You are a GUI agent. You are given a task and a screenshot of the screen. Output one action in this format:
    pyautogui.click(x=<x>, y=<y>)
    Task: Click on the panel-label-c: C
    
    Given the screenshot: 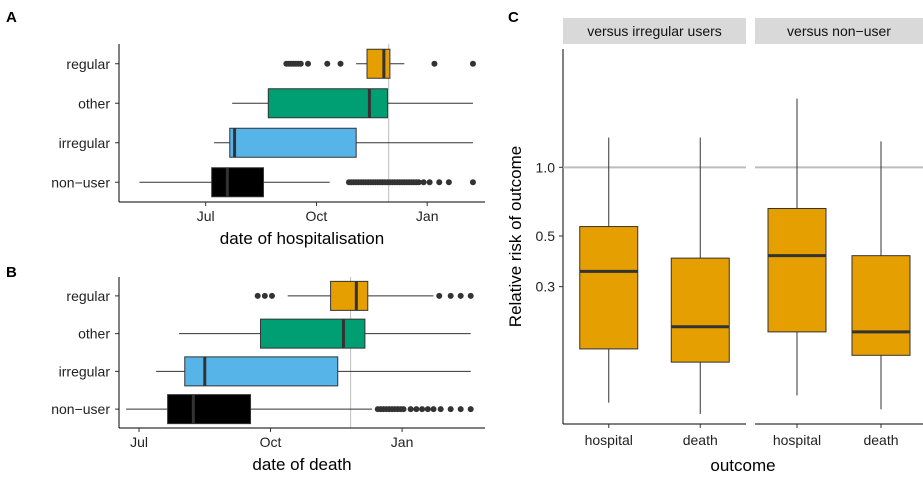 What is the action you would take?
    pyautogui.click(x=513, y=17)
    